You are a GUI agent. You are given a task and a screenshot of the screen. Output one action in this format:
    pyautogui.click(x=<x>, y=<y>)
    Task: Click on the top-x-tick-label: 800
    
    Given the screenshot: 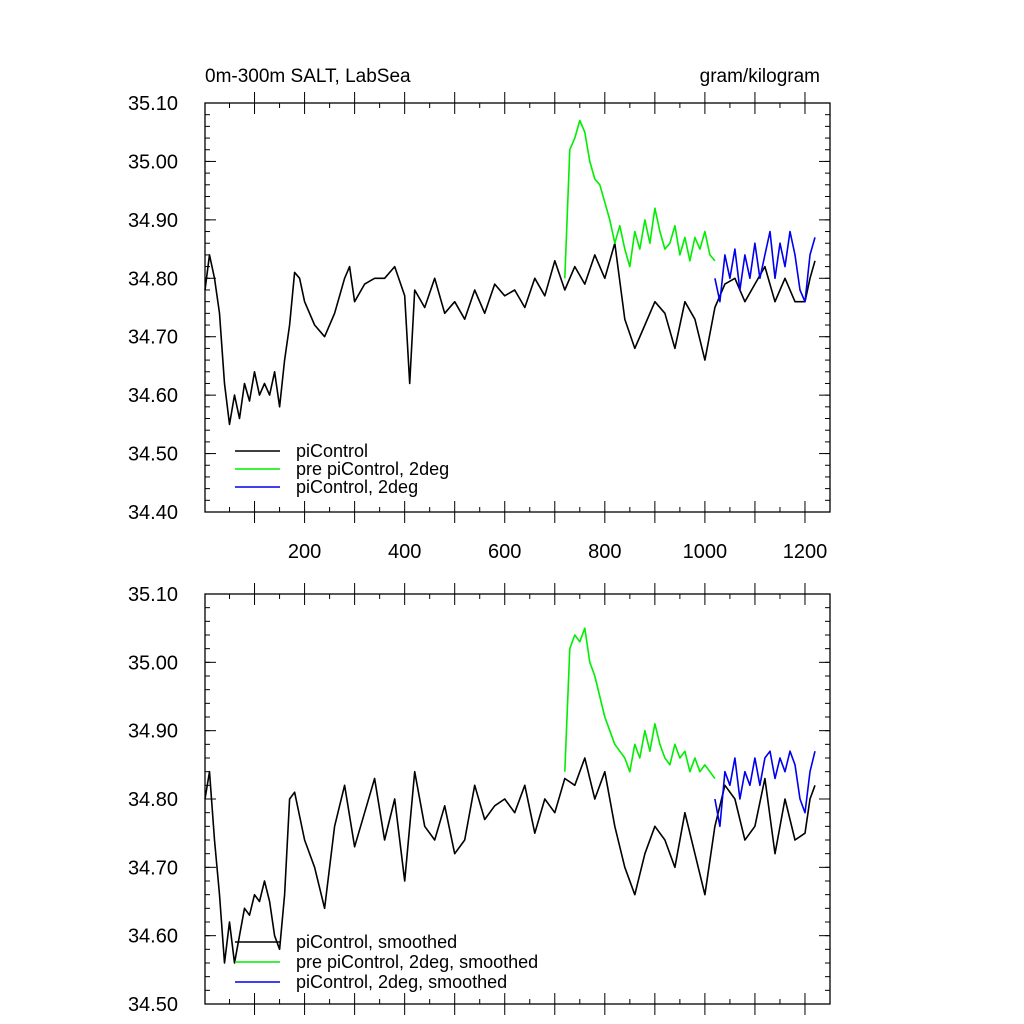 What is the action you would take?
    pyautogui.click(x=604, y=552)
    